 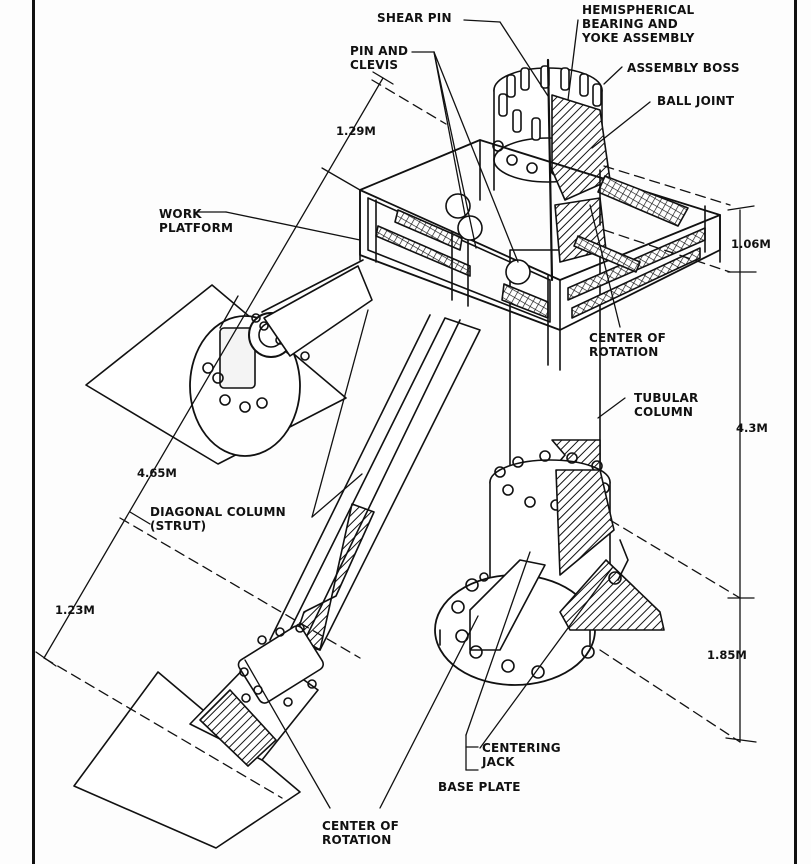 I want to click on label-center-of-rotation-bottom: CENTER OF ROTATION, so click(x=361, y=833).